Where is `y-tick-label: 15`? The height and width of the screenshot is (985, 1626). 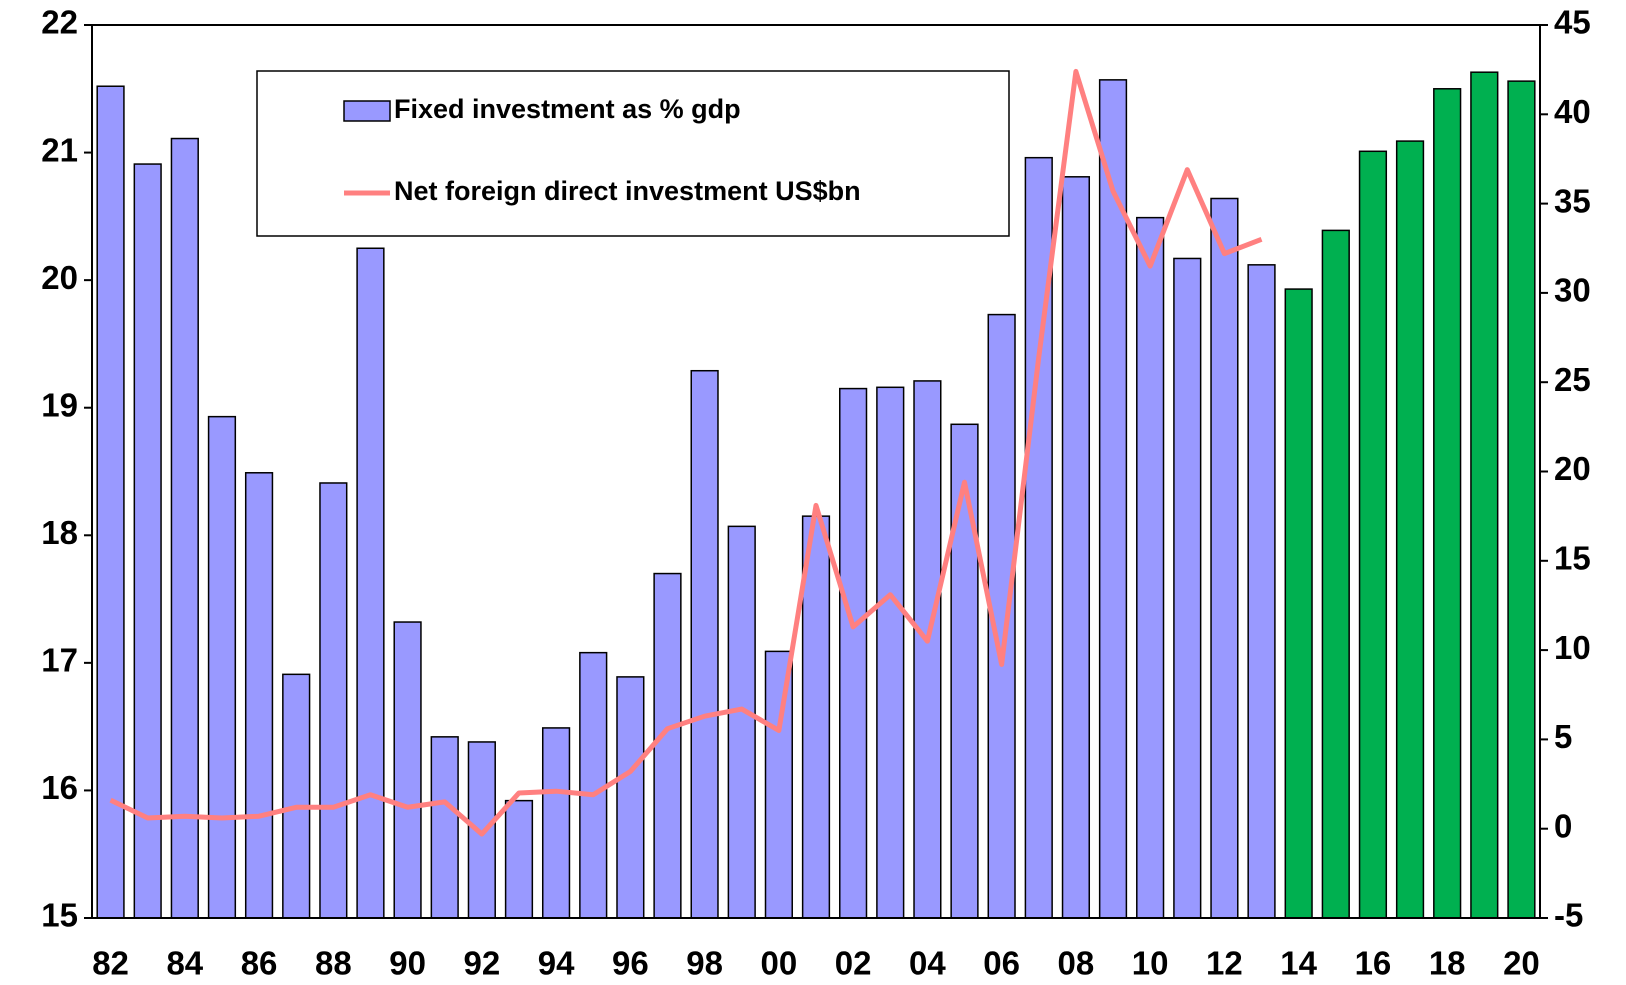
y-tick-label: 15 is located at coordinates (59, 915).